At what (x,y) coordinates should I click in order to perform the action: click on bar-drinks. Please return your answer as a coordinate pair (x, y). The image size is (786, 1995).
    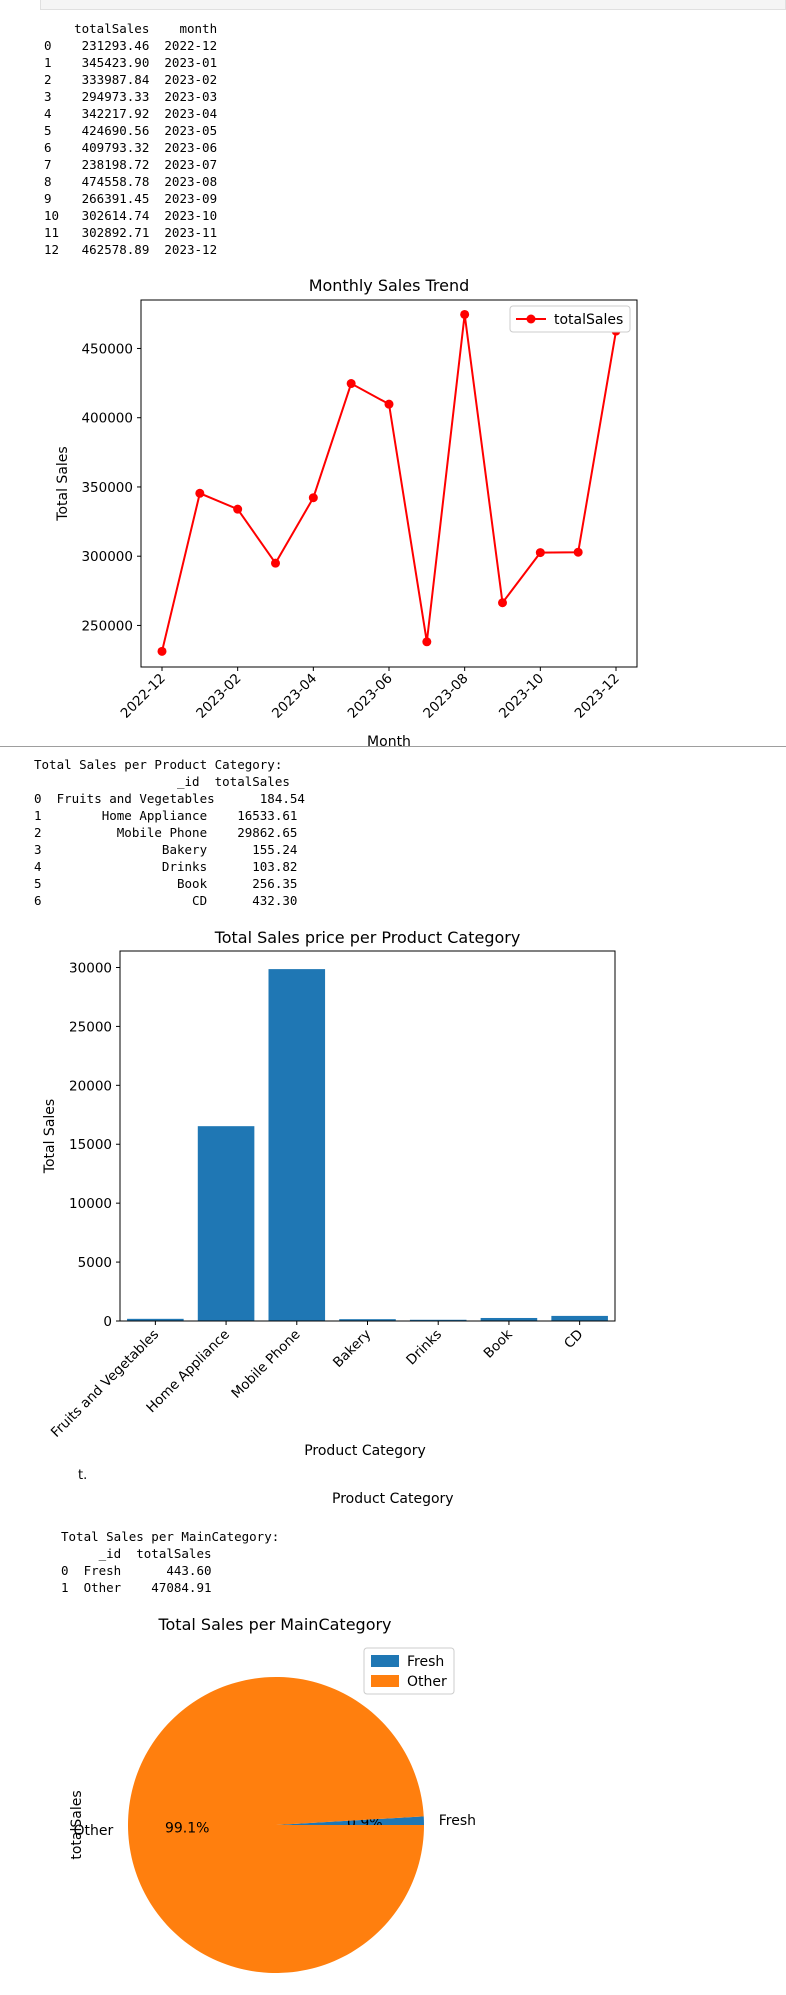
    Looking at the image, I should click on (438, 1320).